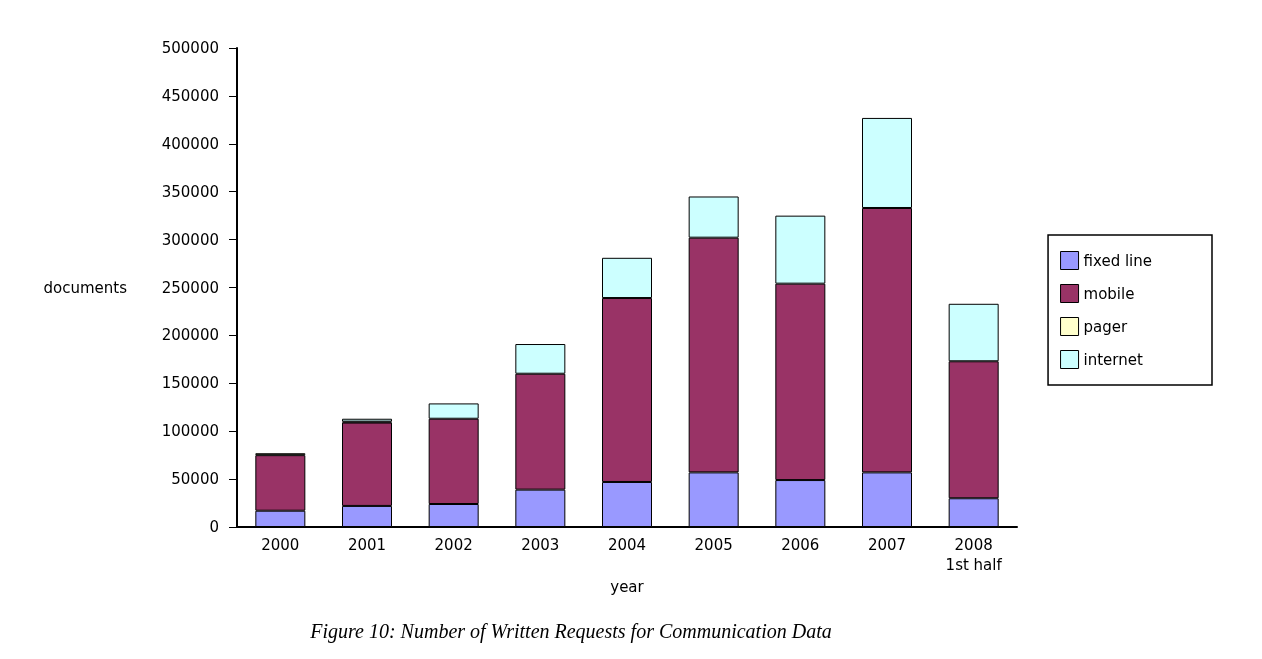 The width and height of the screenshot is (1262, 659). I want to click on y-tick-label: 150000, so click(190, 383).